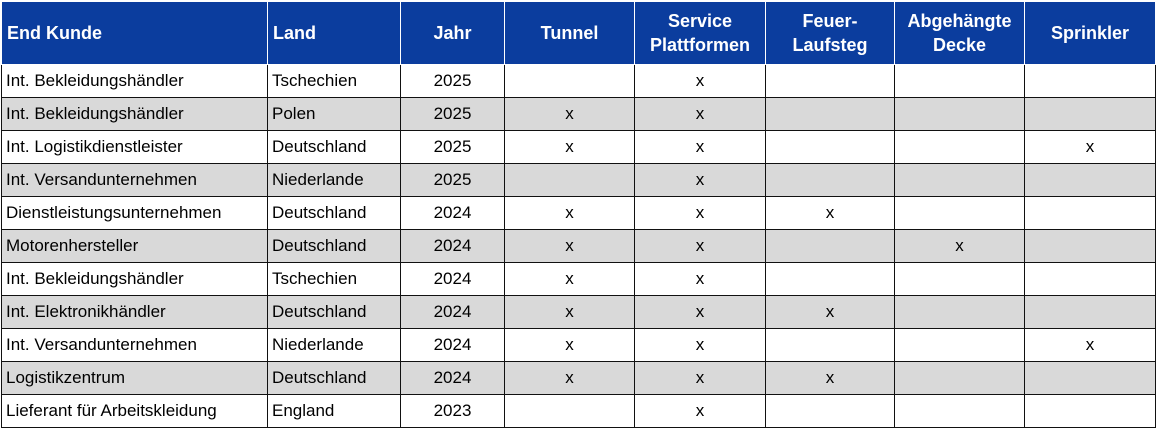  I want to click on cell-land: England, so click(334, 411).